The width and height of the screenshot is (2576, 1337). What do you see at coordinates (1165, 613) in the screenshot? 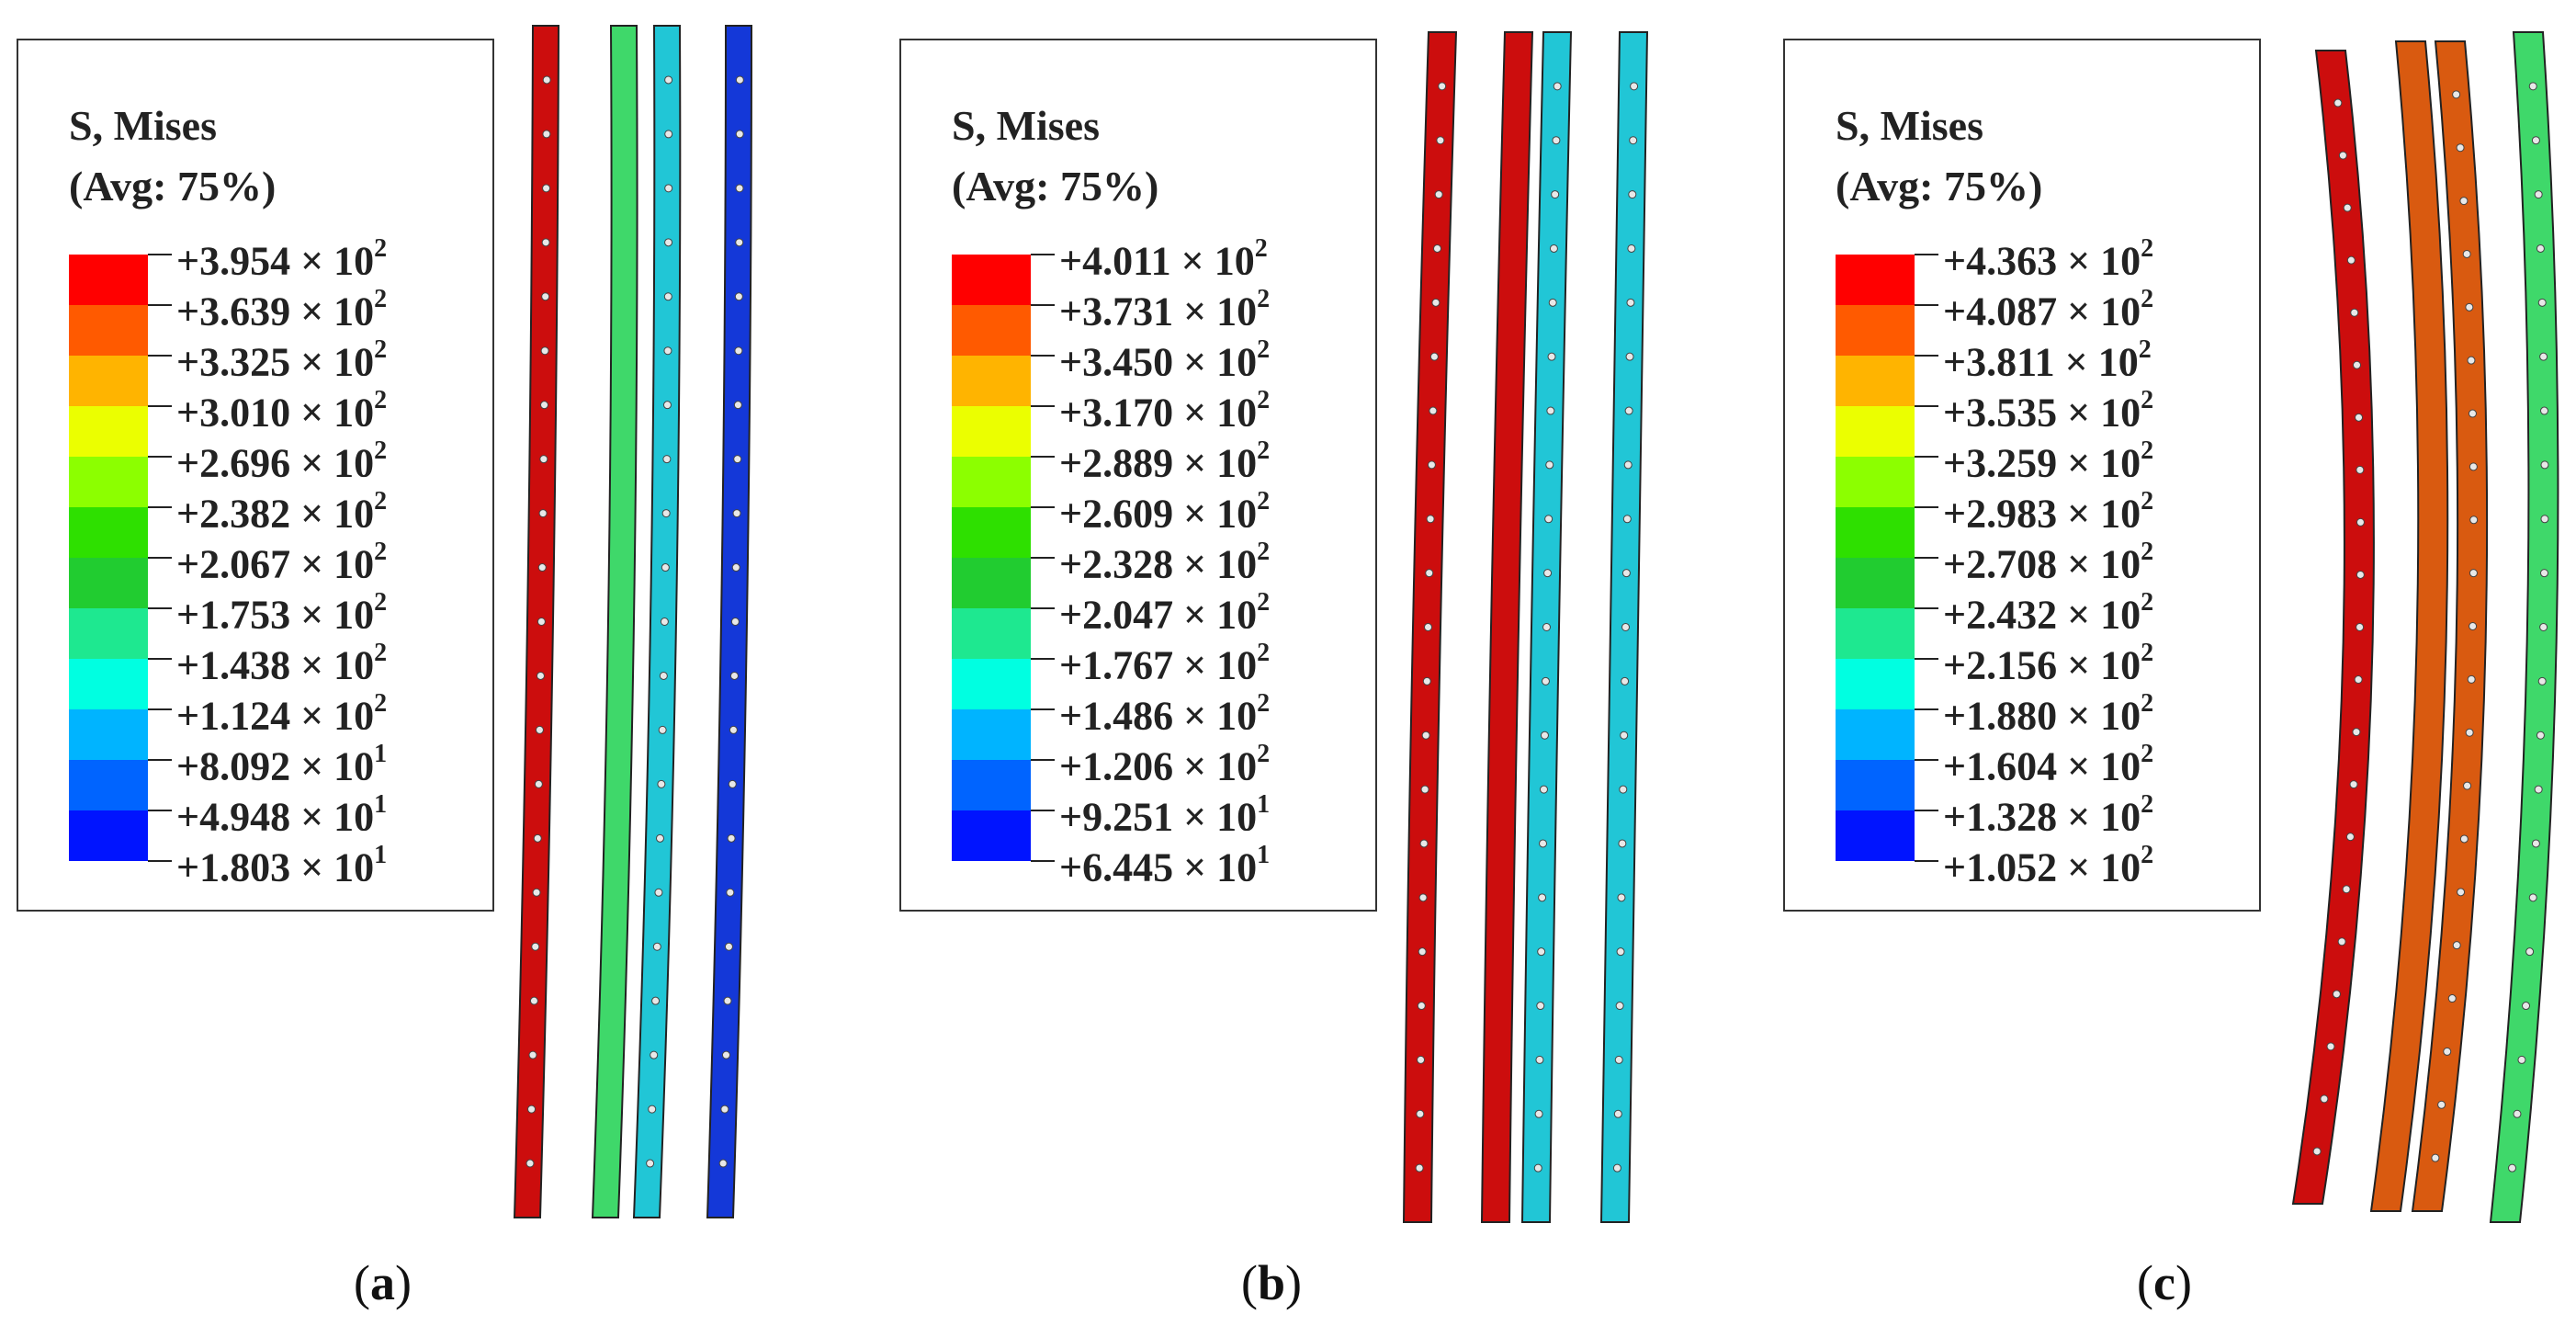
I see `legend-value: +2.047 × 102` at bounding box center [1165, 613].